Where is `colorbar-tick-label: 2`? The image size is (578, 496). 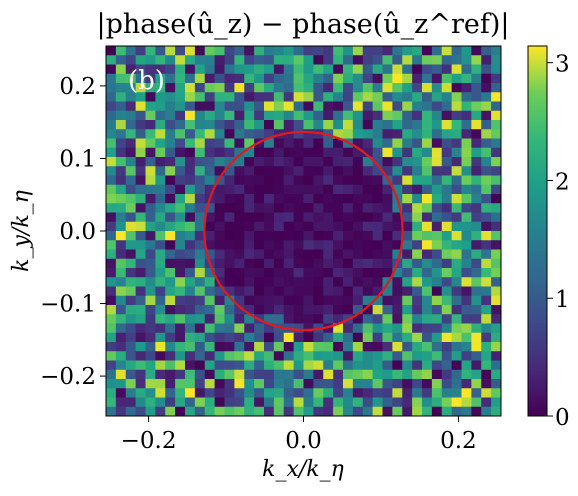
colorbar-tick-label: 2 is located at coordinates (562, 182).